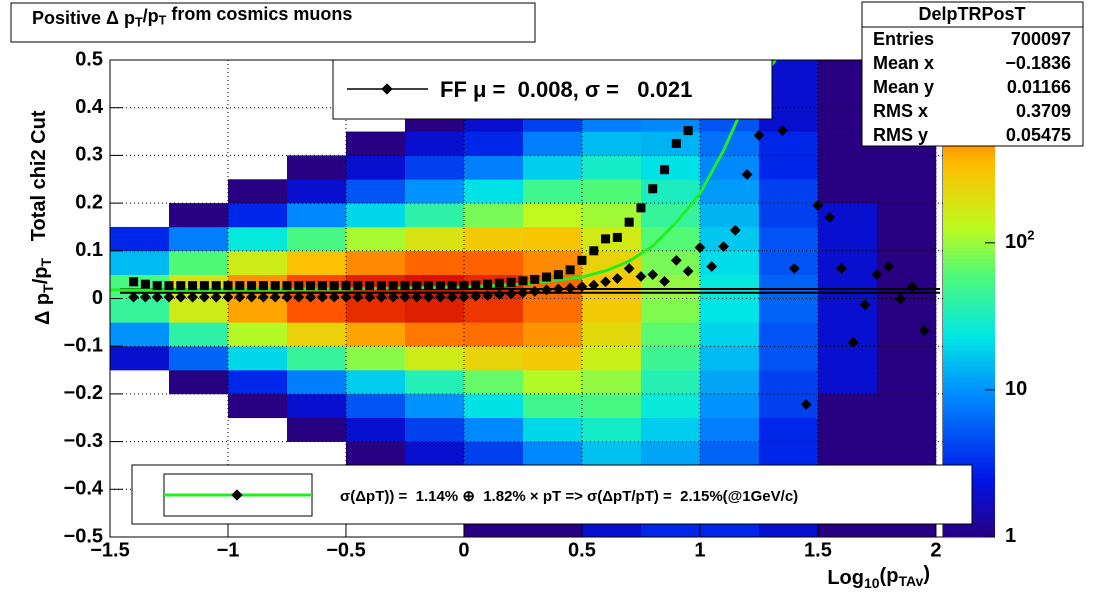  I want to click on colorbar-tick-label: 102, so click(1019, 240).